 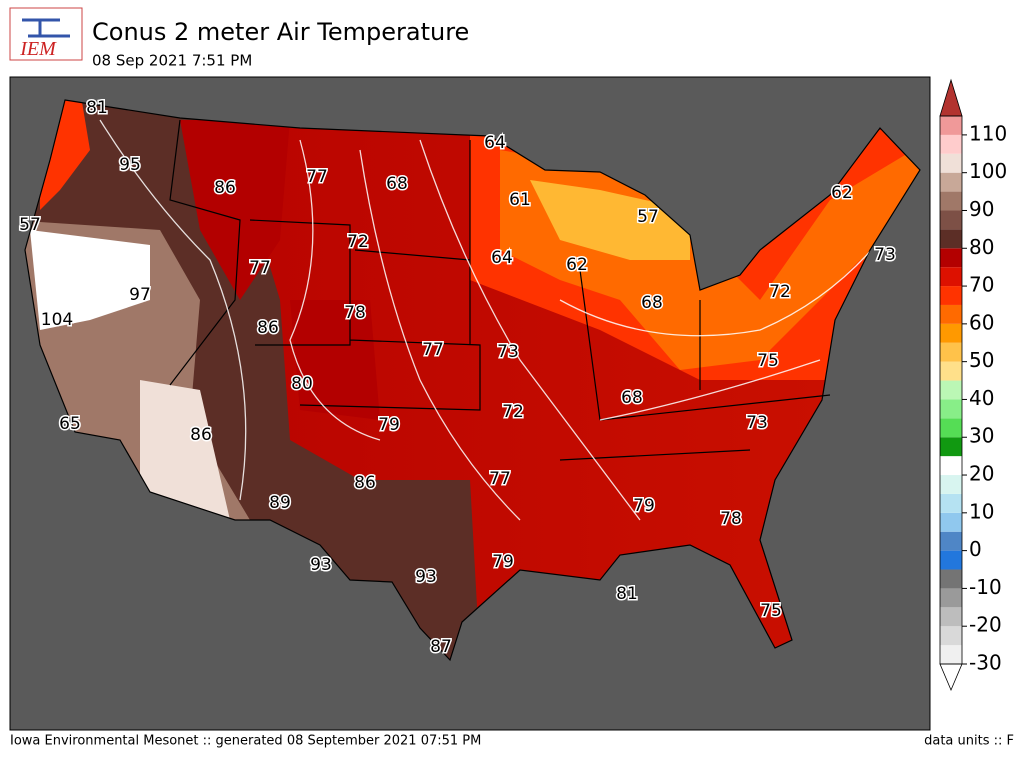 What do you see at coordinates (951, 677) in the screenshot?
I see `colorbar-under` at bounding box center [951, 677].